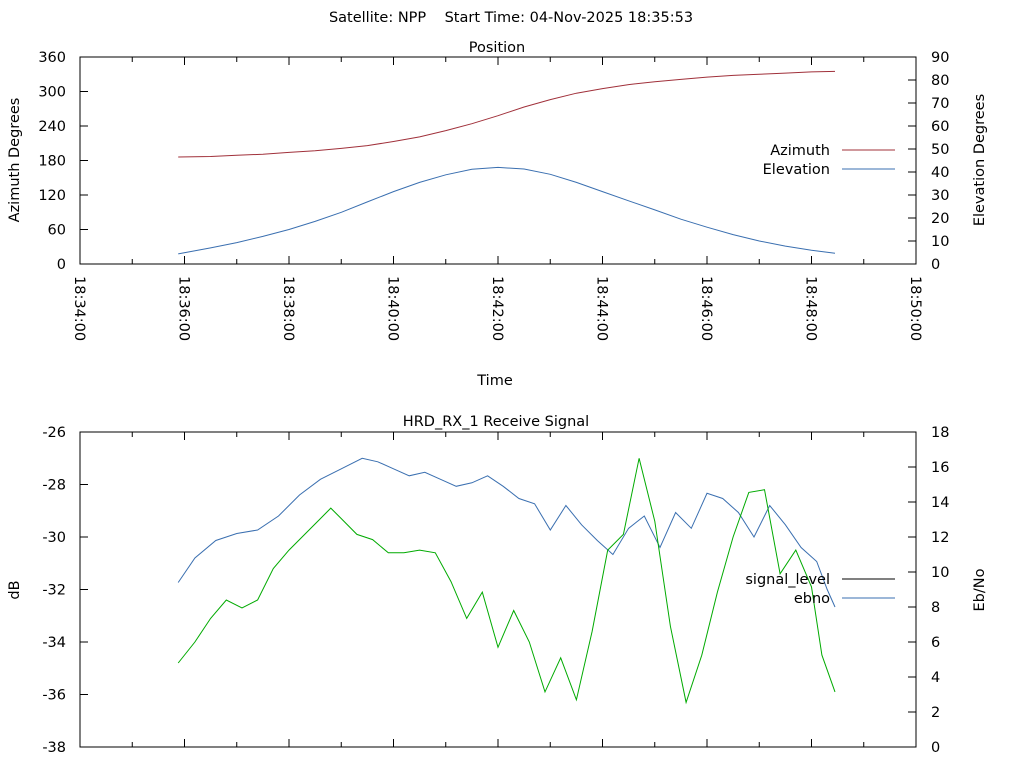  I want to click on legend-label-ebno: ebno, so click(812, 599).